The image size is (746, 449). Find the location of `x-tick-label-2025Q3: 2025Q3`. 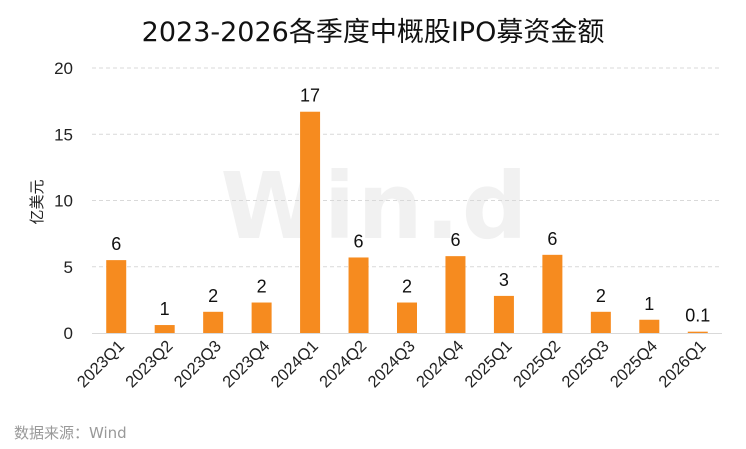

x-tick-label-2025Q3: 2025Q3 is located at coordinates (585, 364).